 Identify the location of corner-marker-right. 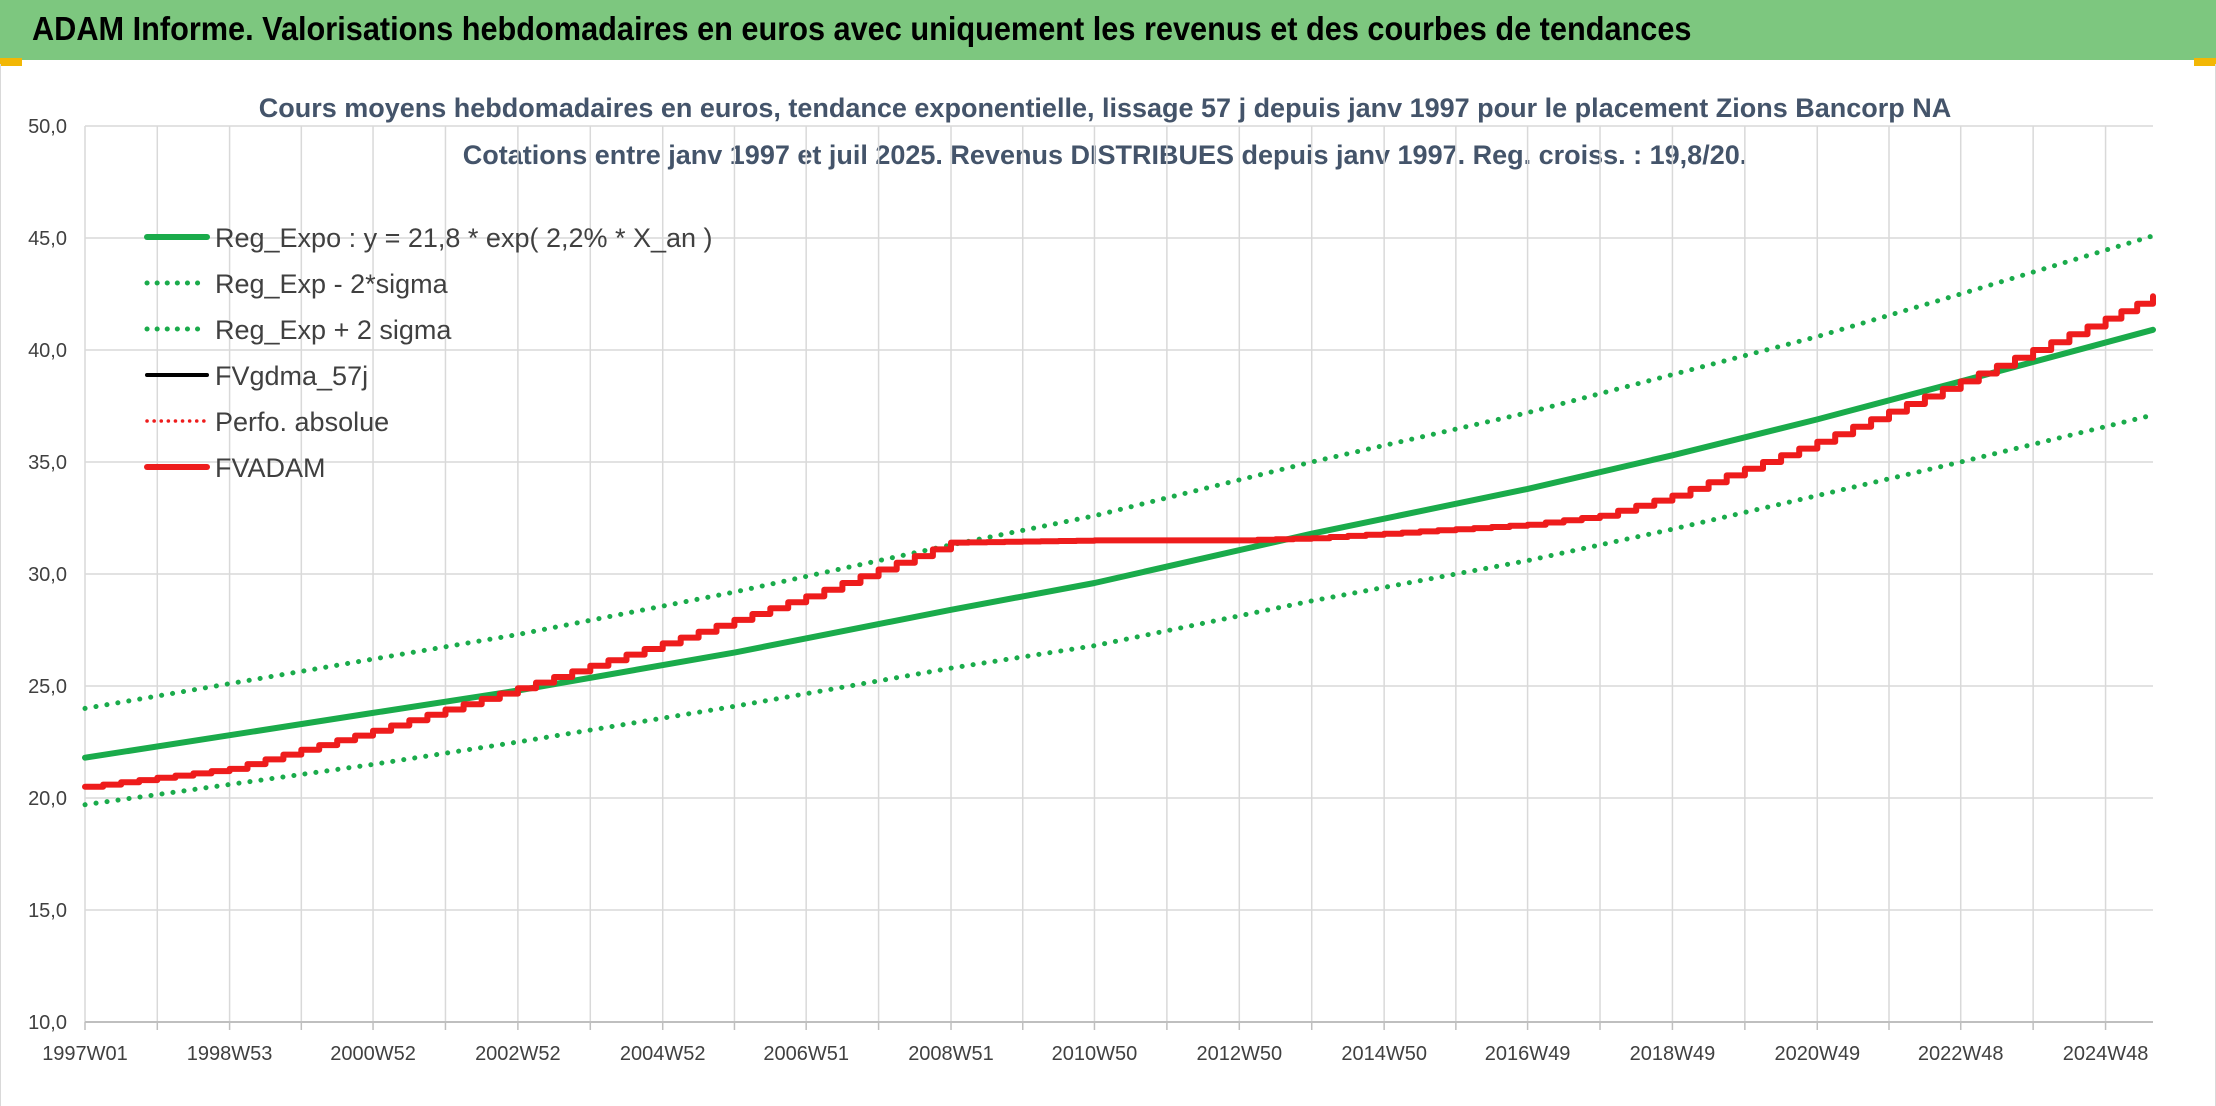
(2205, 62).